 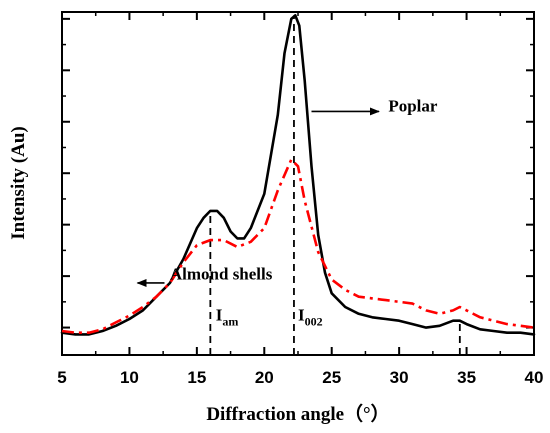 What do you see at coordinates (399, 377) in the screenshot?
I see `x-tick-label: 30` at bounding box center [399, 377].